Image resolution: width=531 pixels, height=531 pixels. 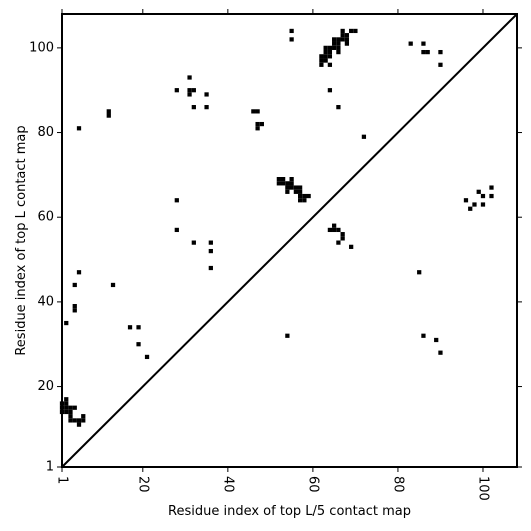 What do you see at coordinates (312, 484) in the screenshot?
I see `x-tick-label: 60` at bounding box center [312, 484].